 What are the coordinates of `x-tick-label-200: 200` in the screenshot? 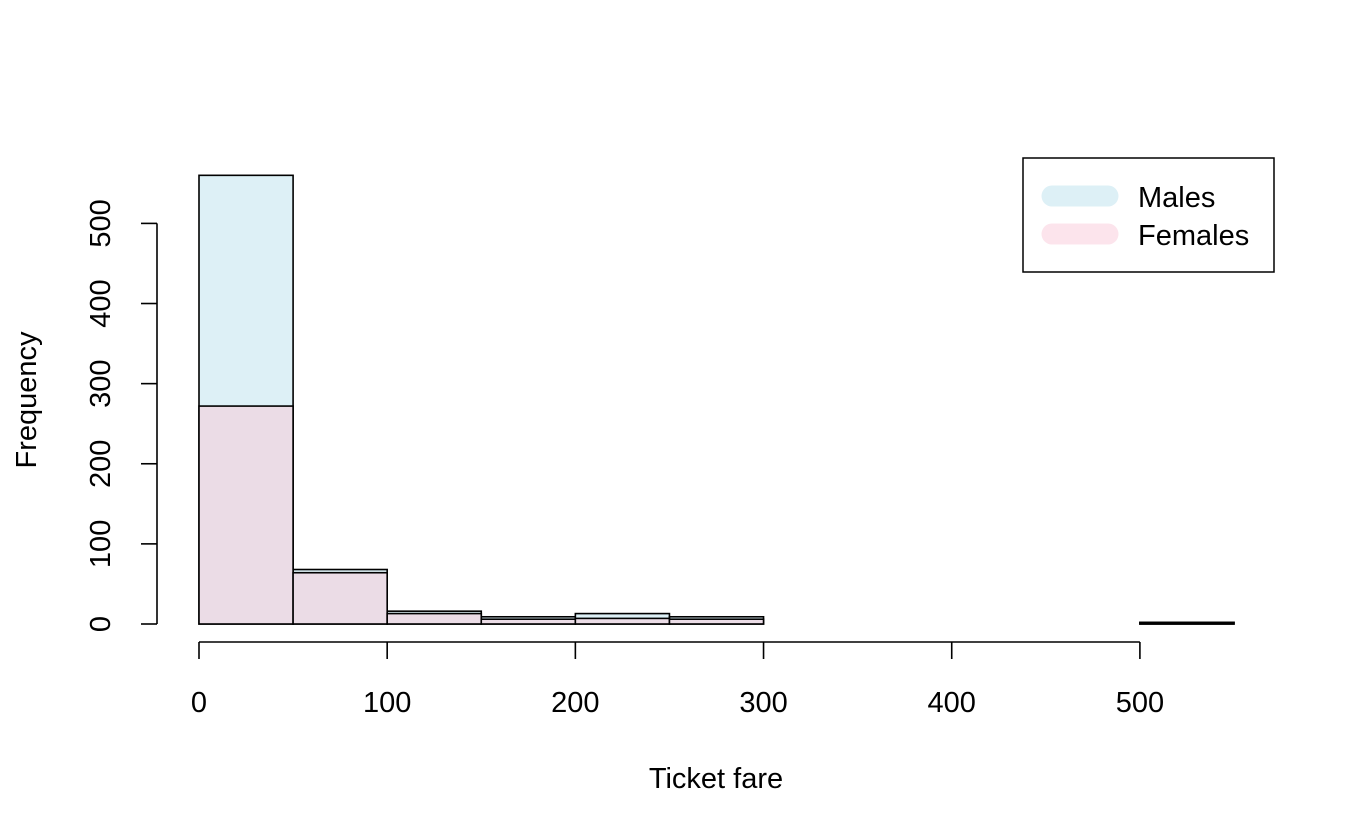 It's located at (575, 703).